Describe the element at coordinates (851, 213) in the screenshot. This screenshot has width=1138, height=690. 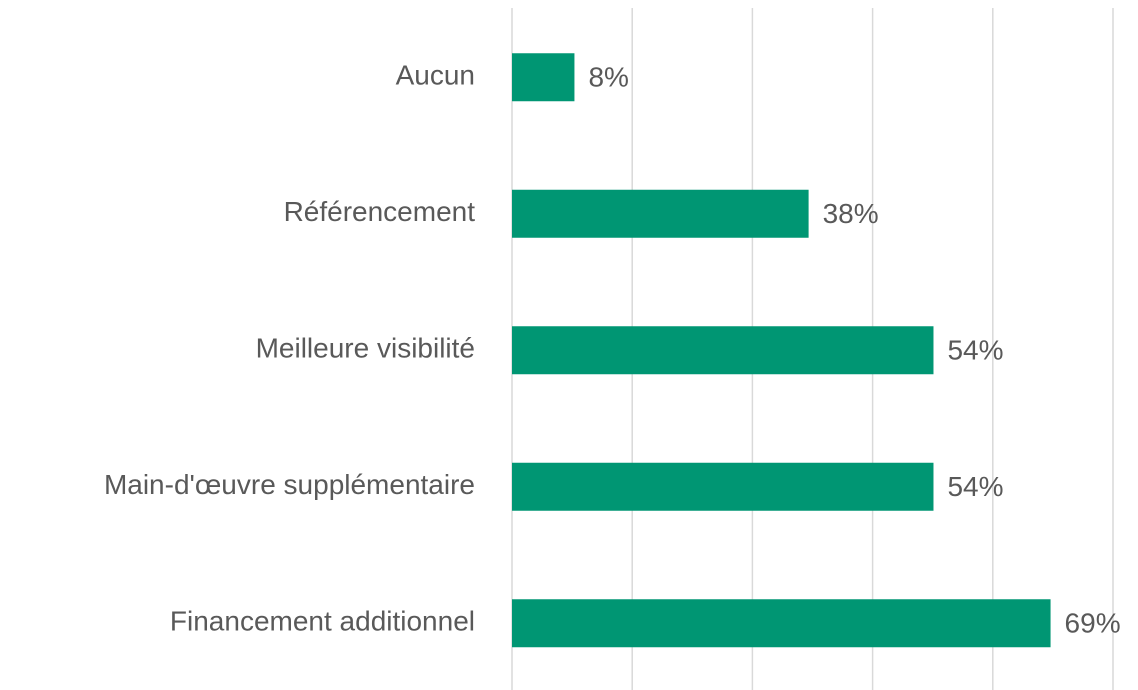
I see `value-label: 38%` at that location.